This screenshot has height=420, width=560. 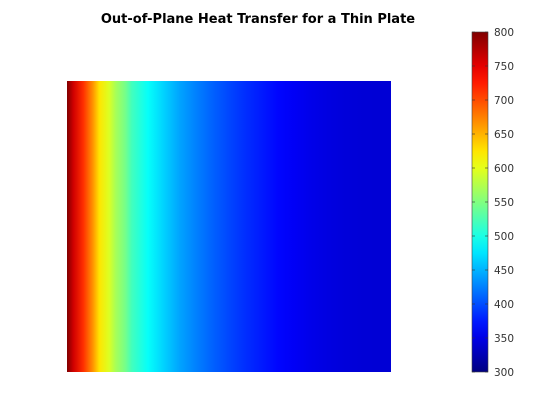 I want to click on colorbar-tick-label: 700, so click(x=504, y=101).